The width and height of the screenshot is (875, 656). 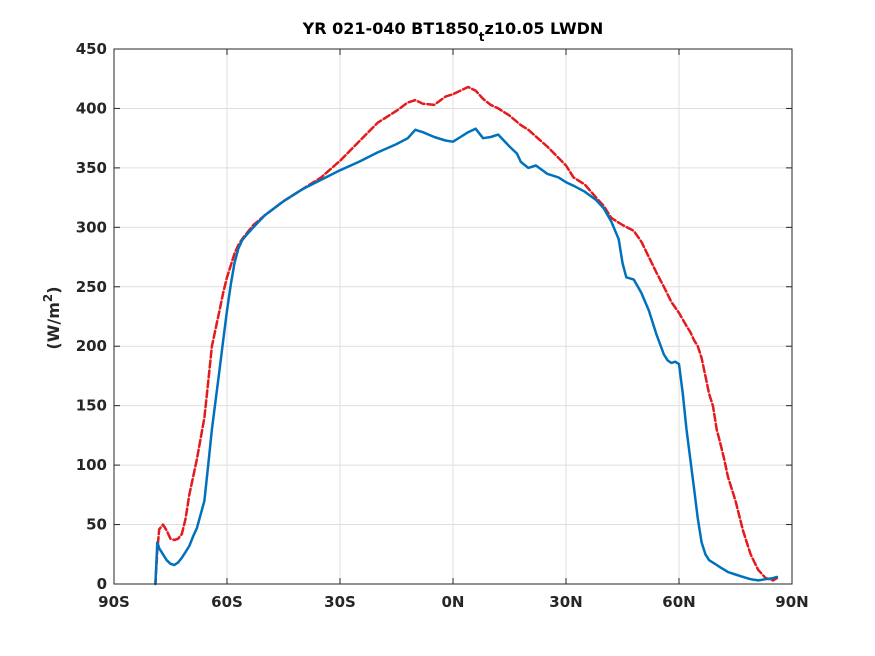 What do you see at coordinates (340, 602) in the screenshot?
I see `x-tick-label: 30S` at bounding box center [340, 602].